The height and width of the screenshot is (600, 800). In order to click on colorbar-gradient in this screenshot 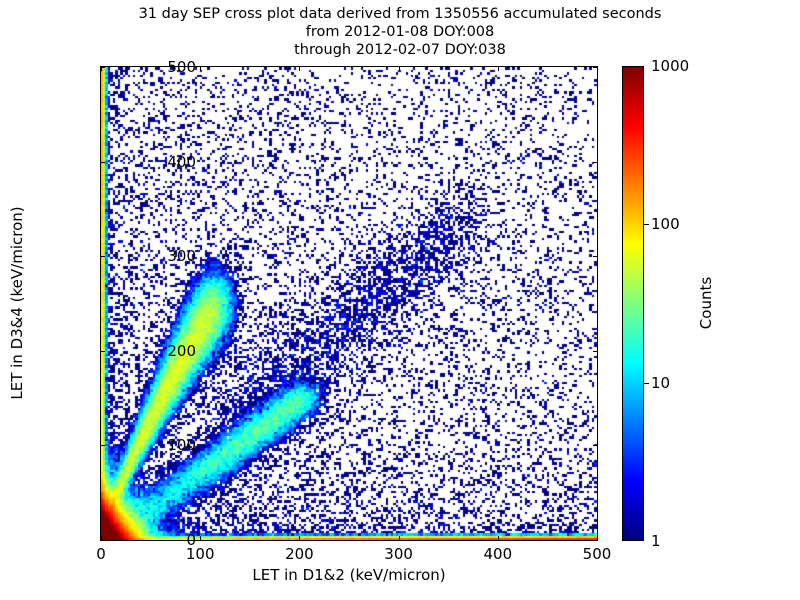, I will do `click(633, 303)`.